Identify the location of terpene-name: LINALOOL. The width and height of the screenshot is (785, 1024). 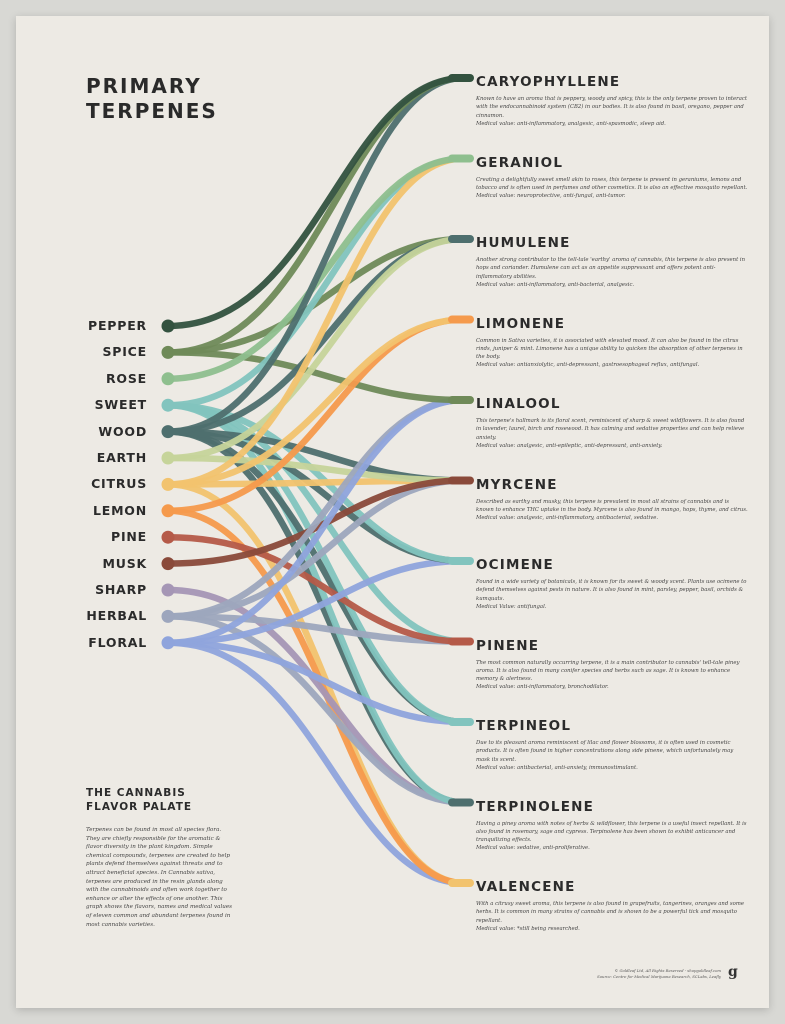
(518, 404).